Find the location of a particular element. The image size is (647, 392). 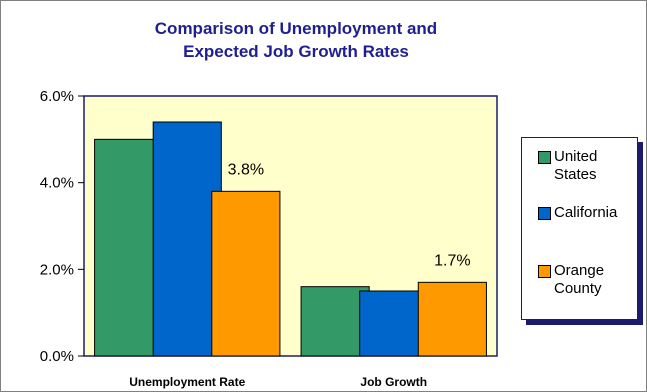

legend-swatch-united-states is located at coordinates (544, 157).